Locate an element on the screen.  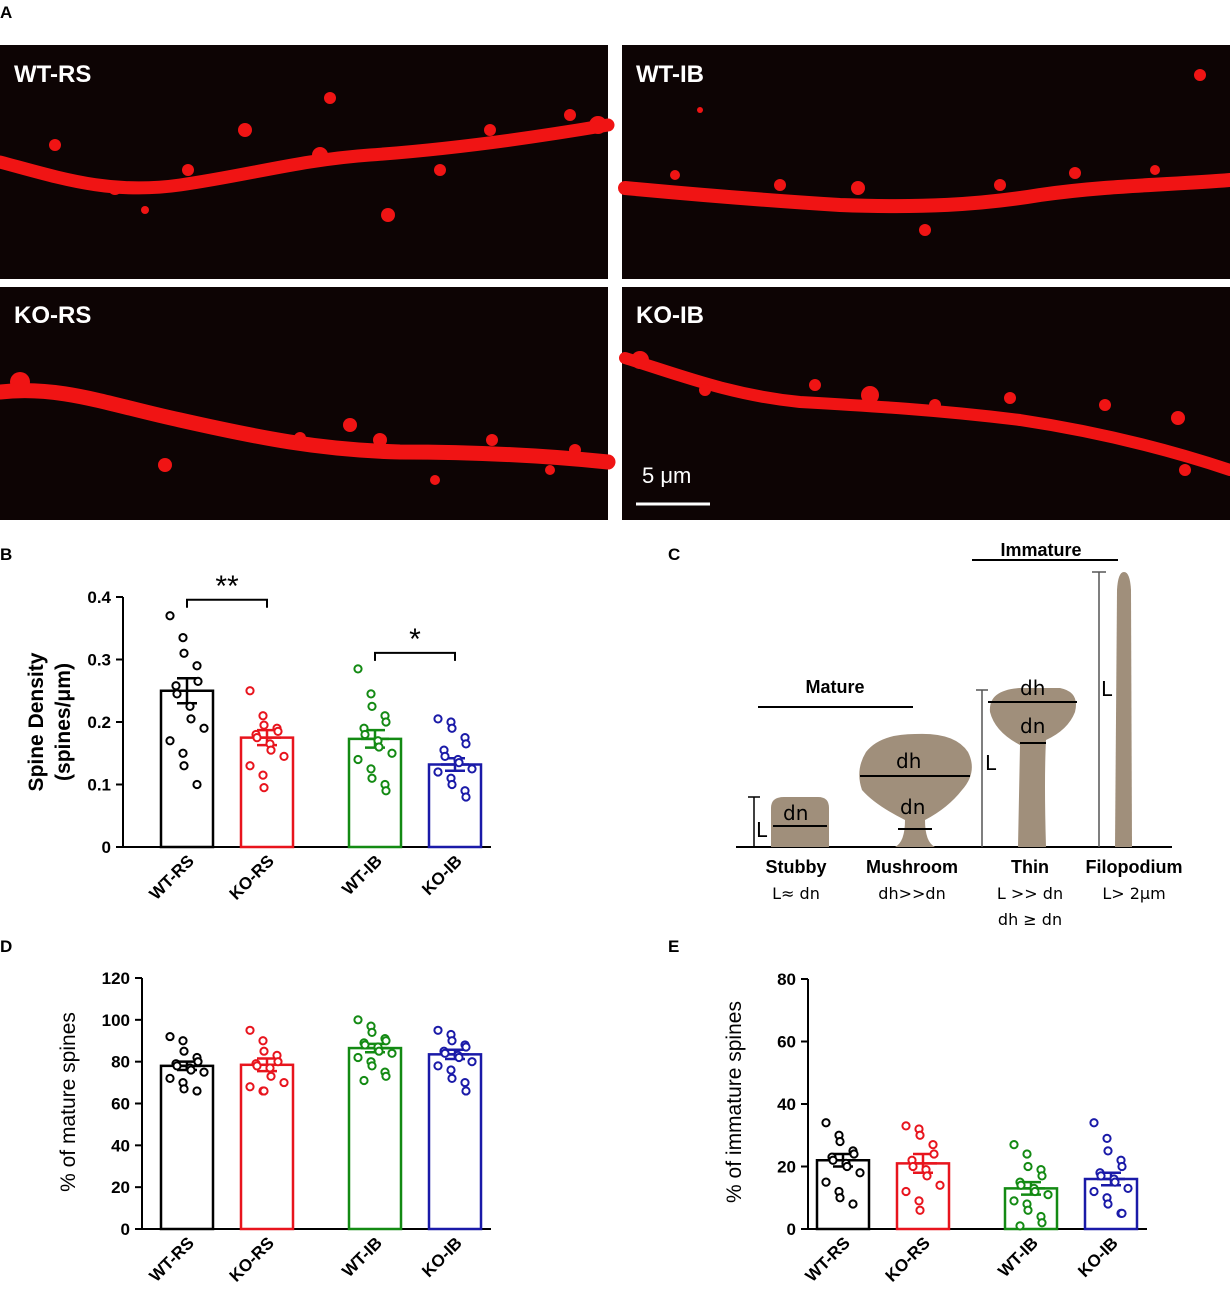
dendrite-wt-ib is located at coordinates (924, 193).